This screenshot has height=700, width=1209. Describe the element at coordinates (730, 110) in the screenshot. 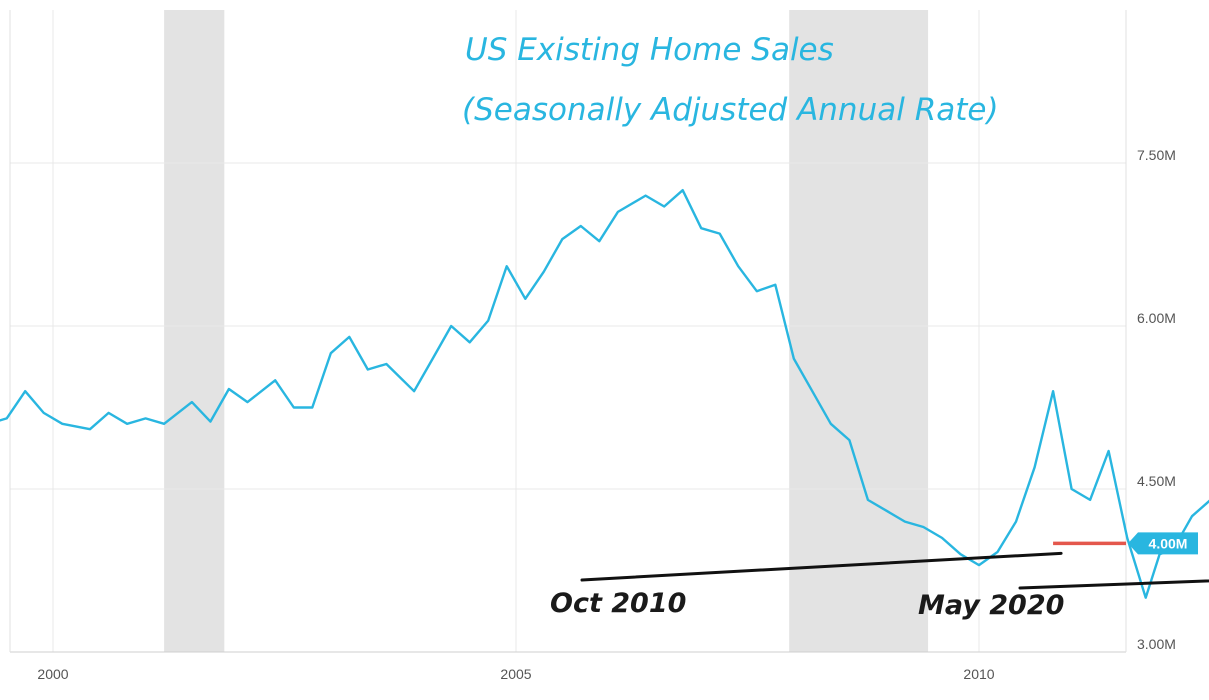

I see `chart-subtitle: (Seasonally Adjusted Annual Rate)` at that location.